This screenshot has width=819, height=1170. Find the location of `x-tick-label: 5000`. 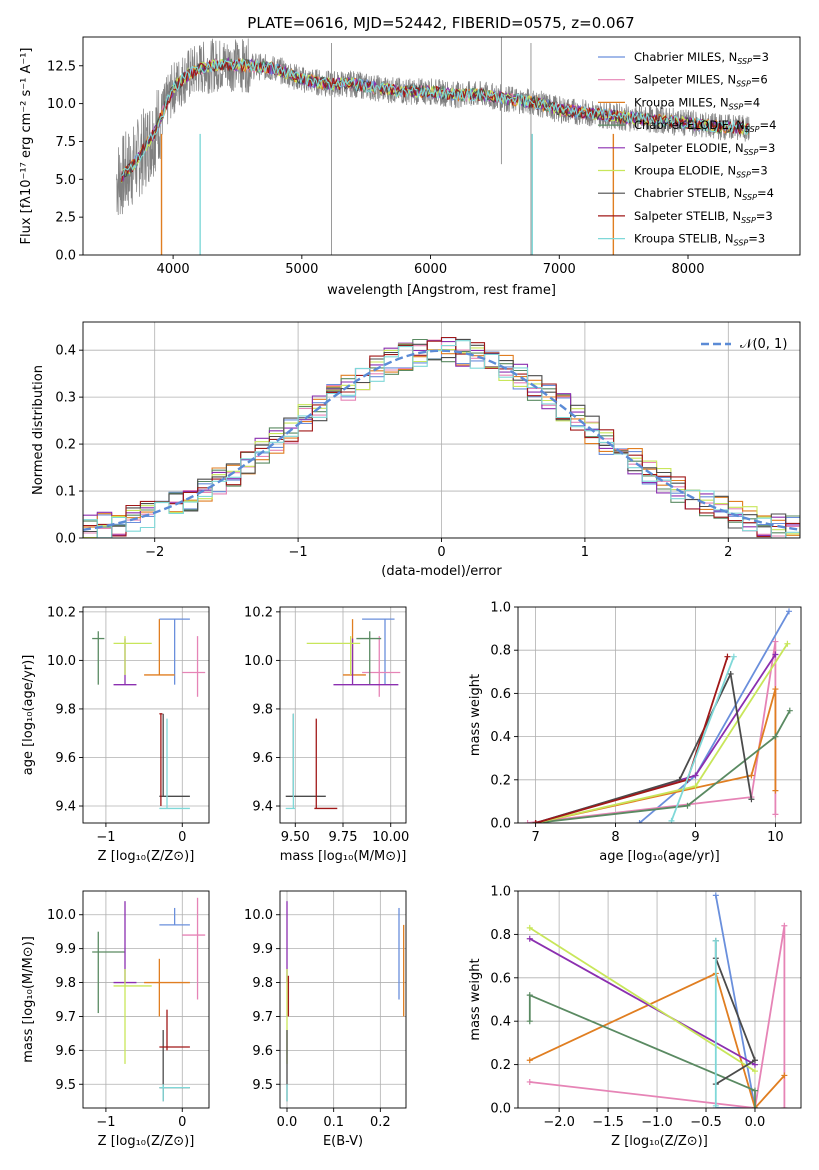

x-tick-label: 5000 is located at coordinates (301, 269).